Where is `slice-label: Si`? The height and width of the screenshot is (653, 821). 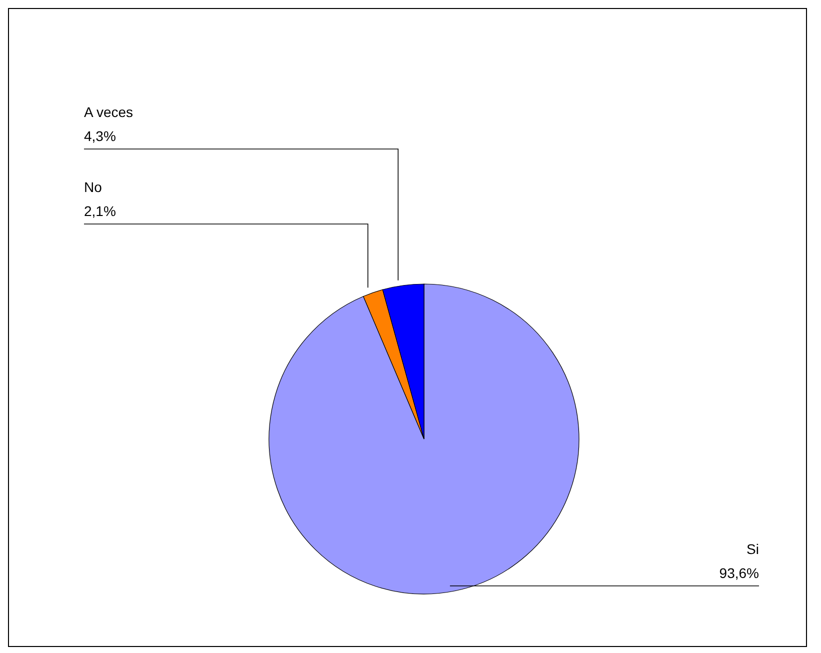
slice-label: Si is located at coordinates (752, 548).